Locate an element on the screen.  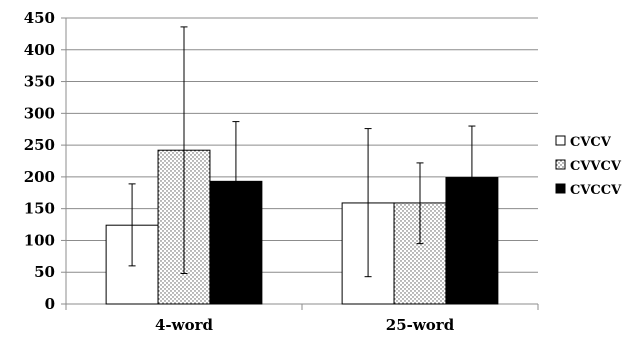
x-category-label: 4-word is located at coordinates (184, 325).